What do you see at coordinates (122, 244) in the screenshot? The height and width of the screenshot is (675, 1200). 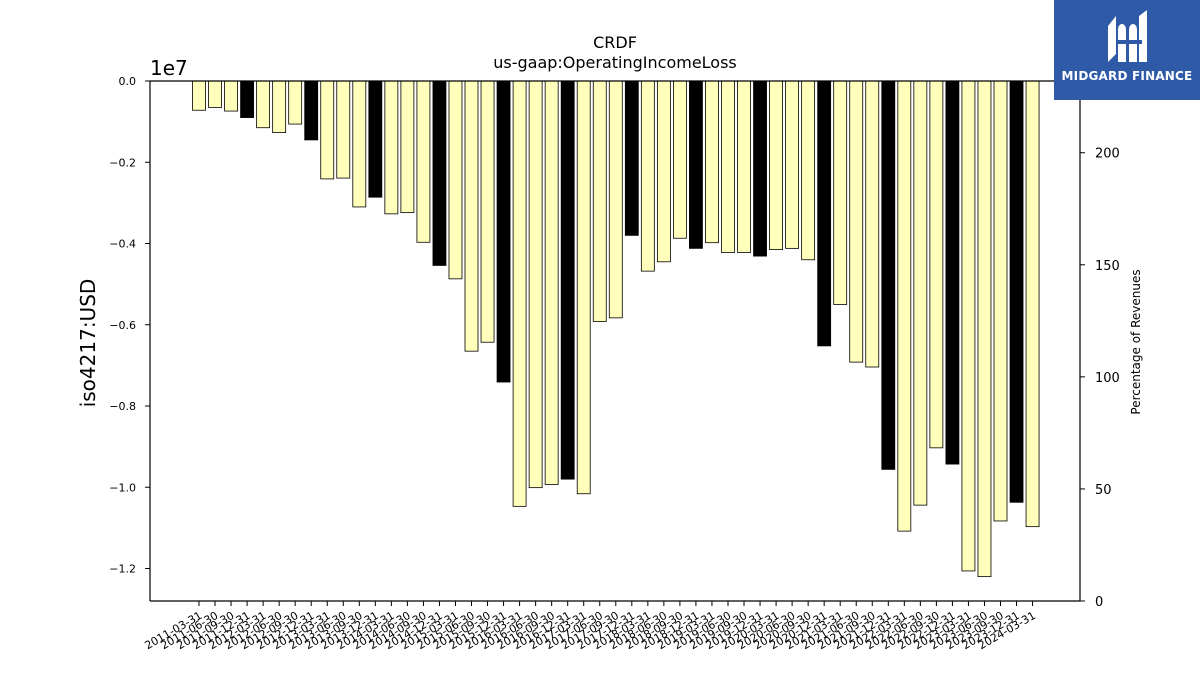 I see `y-tick-label: −0.4` at bounding box center [122, 244].